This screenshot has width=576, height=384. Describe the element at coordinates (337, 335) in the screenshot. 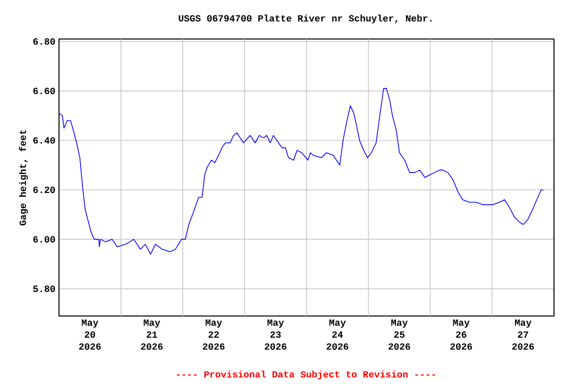

I see `x-tick-label: May 24 2026` at that location.